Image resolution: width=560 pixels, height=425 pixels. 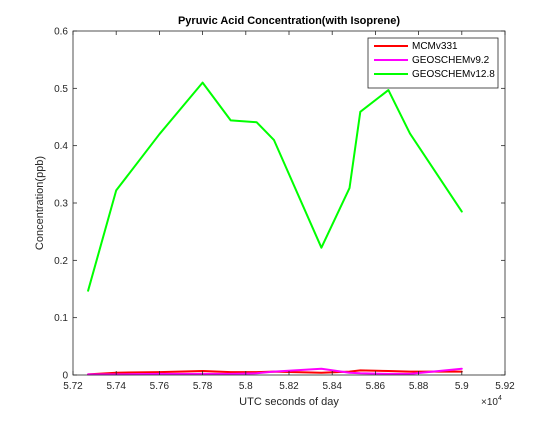 What do you see at coordinates (453, 74) in the screenshot?
I see `legend-label: GEOSCHEMv12.8` at bounding box center [453, 74].